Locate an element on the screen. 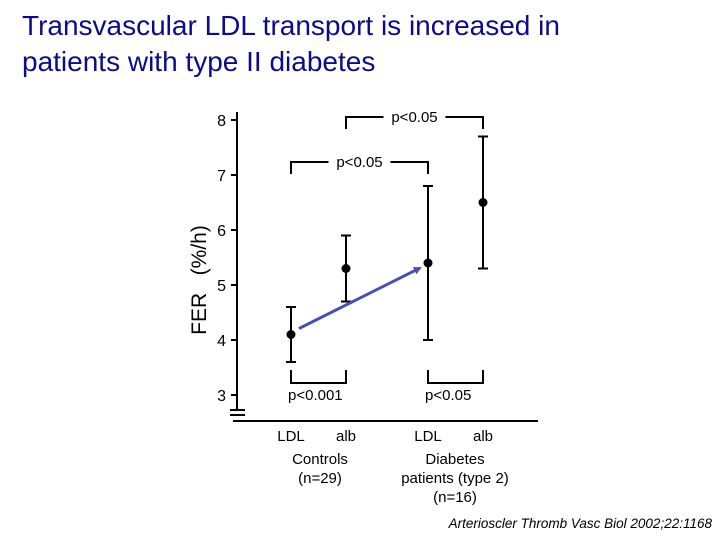  significance-label: p<0.001 is located at coordinates (315, 395).